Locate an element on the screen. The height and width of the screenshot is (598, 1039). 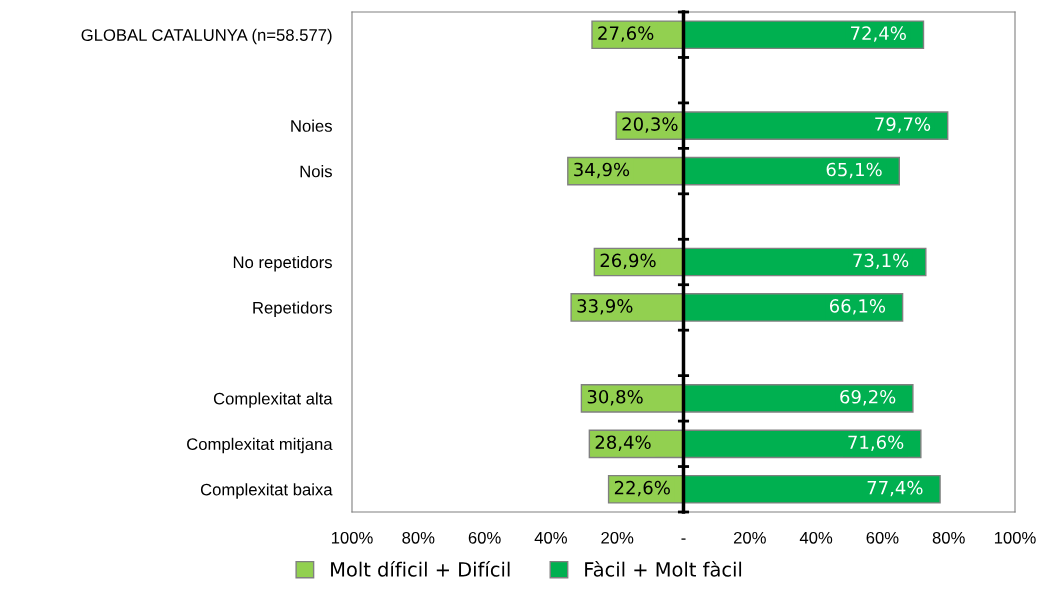
data-label: 73,1% is located at coordinates (881, 261).